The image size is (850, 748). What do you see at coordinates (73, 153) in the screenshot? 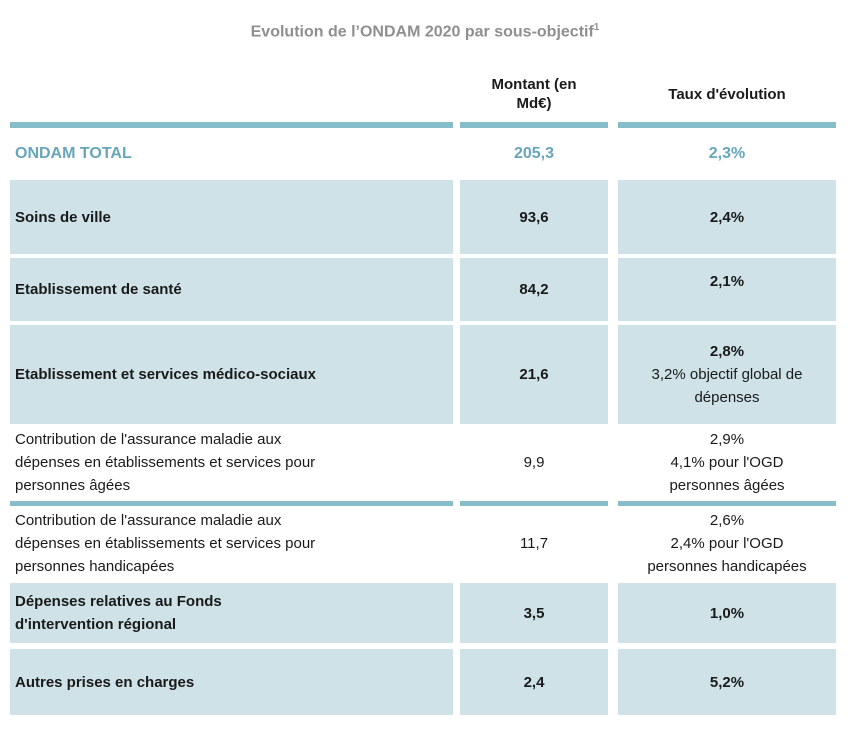
I see `total-label: ONDAM TOTAL` at bounding box center [73, 153].